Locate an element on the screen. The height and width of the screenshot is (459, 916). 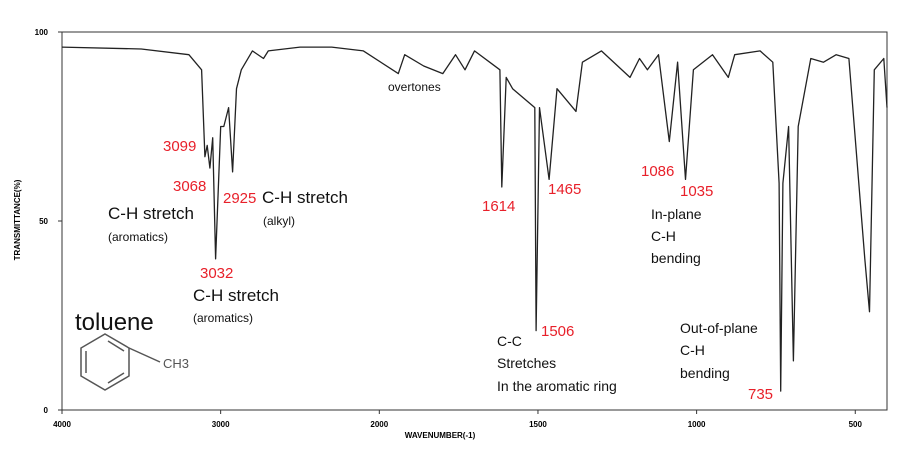
peak-label: 3068 is located at coordinates (189, 186).